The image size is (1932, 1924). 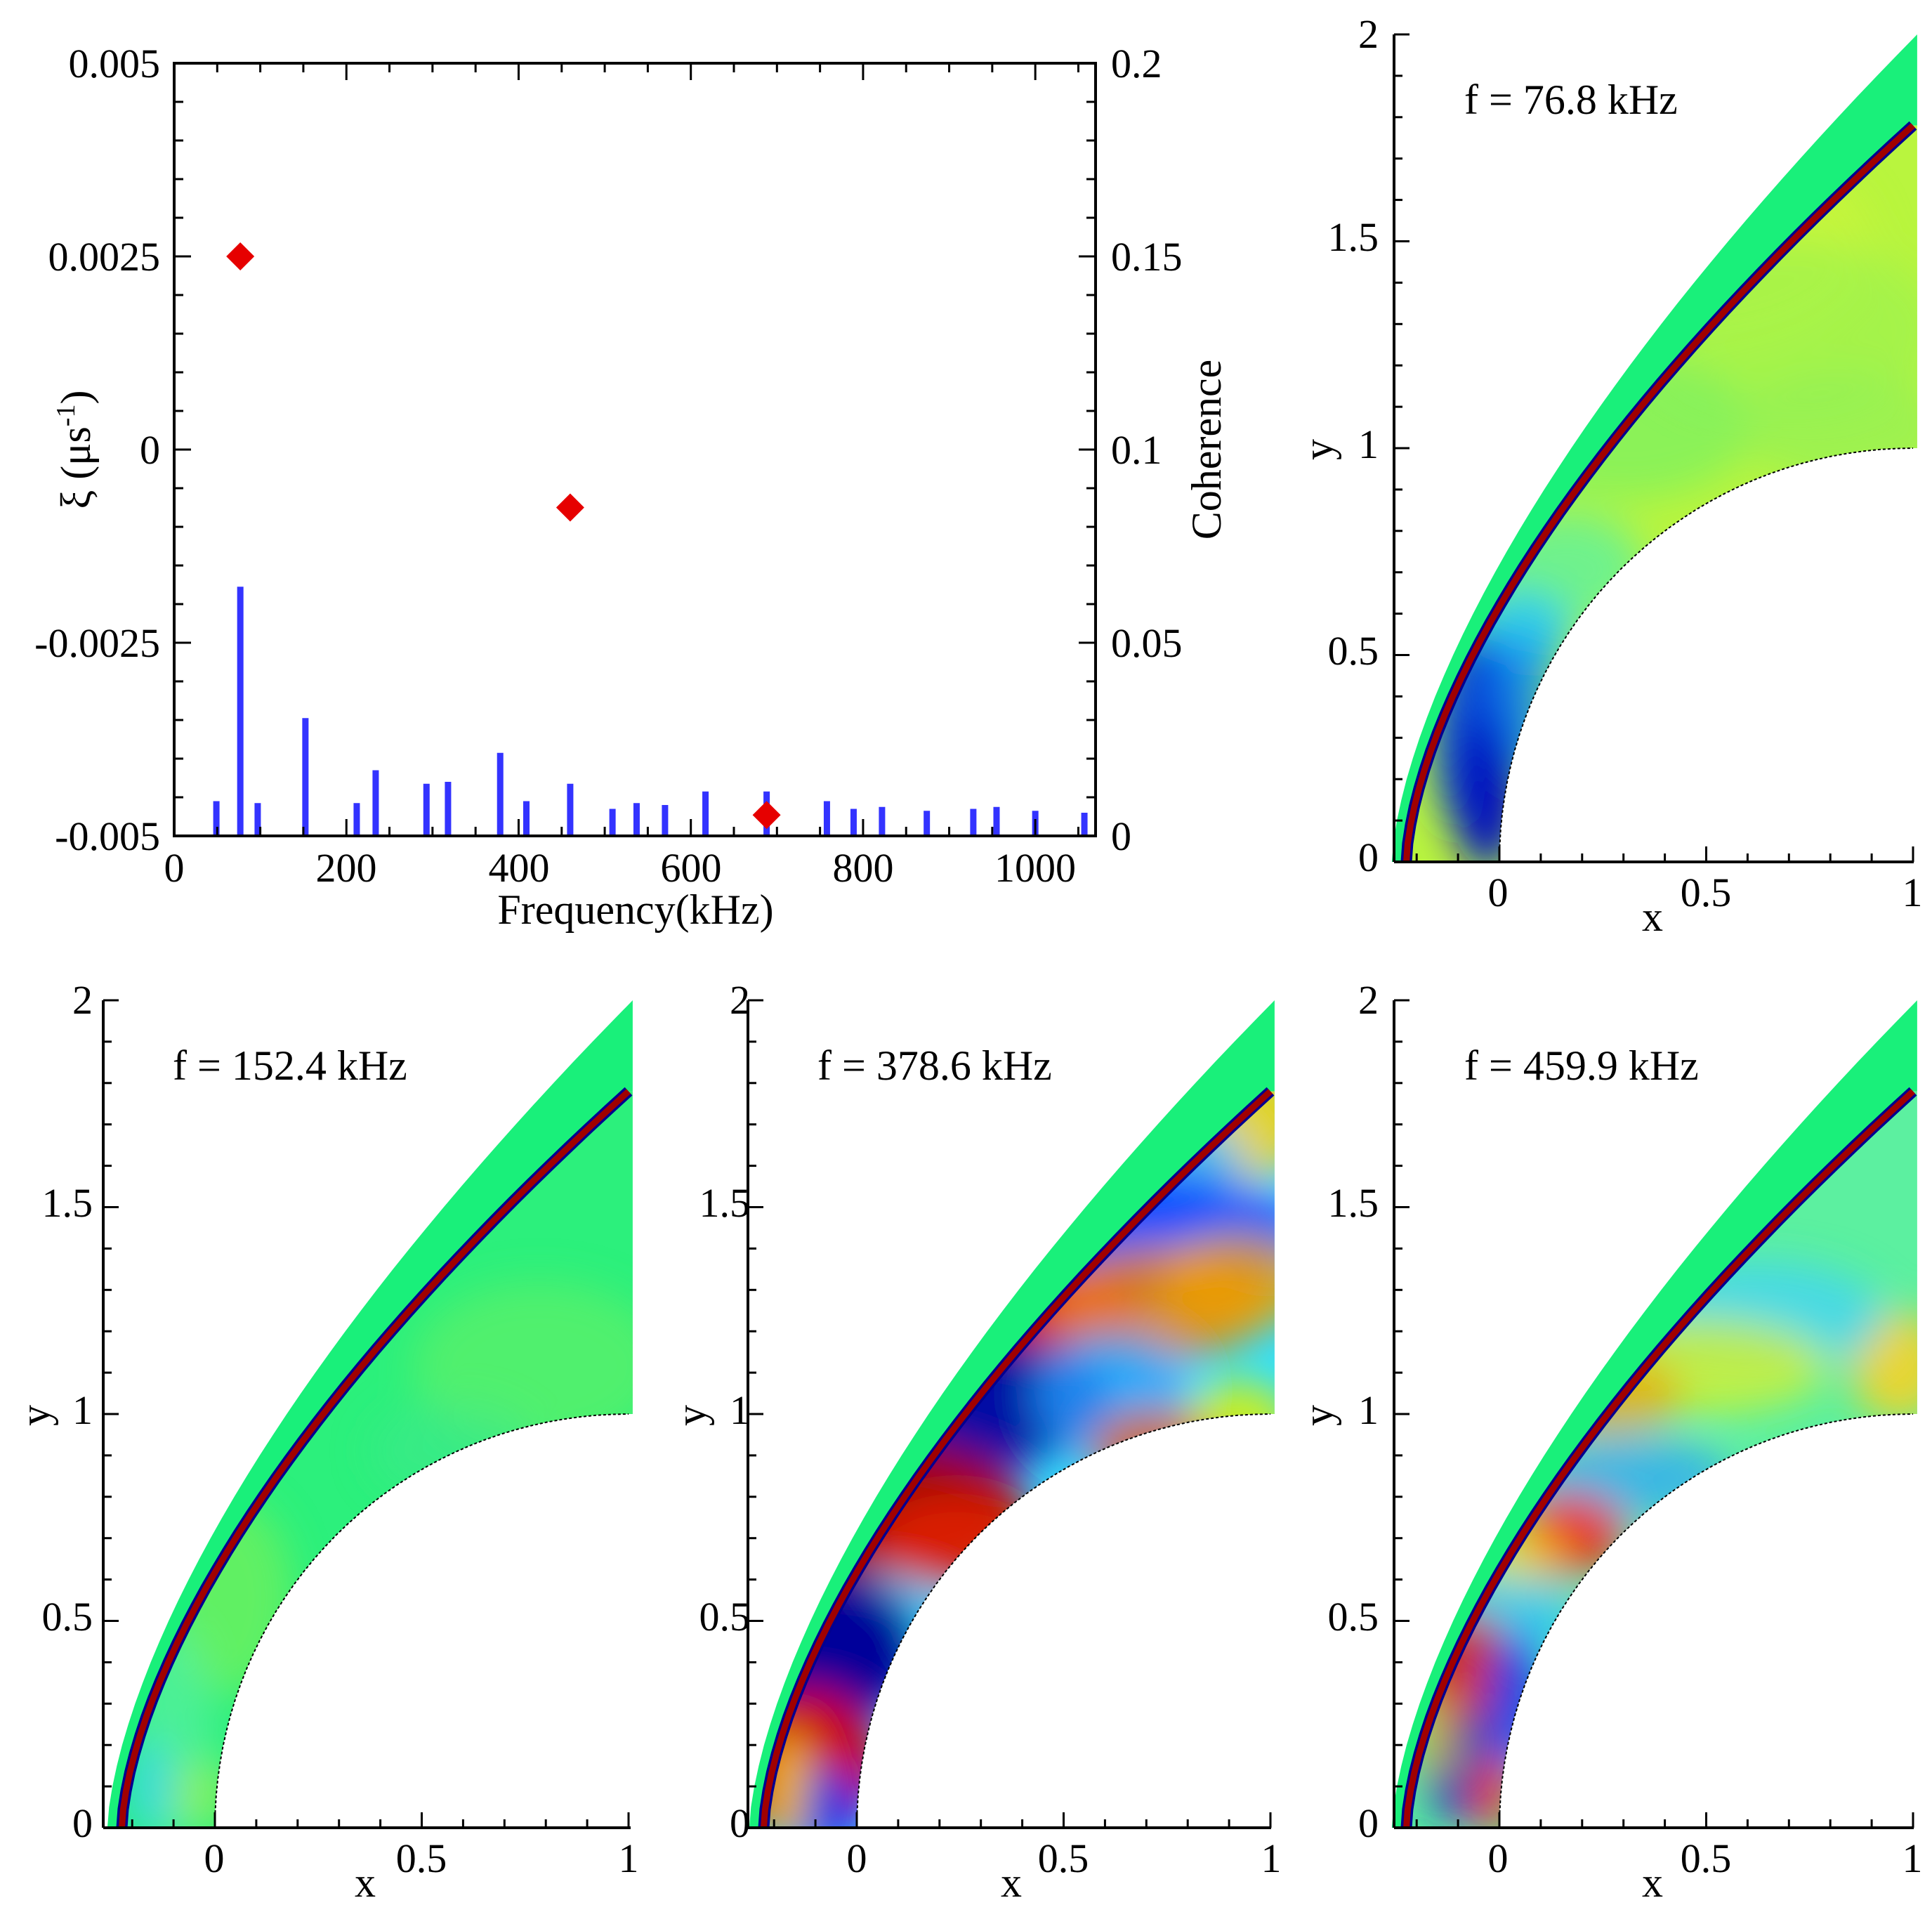 What do you see at coordinates (104, 257) in the screenshot?
I see `y-left-tick-label: 0.0025` at bounding box center [104, 257].